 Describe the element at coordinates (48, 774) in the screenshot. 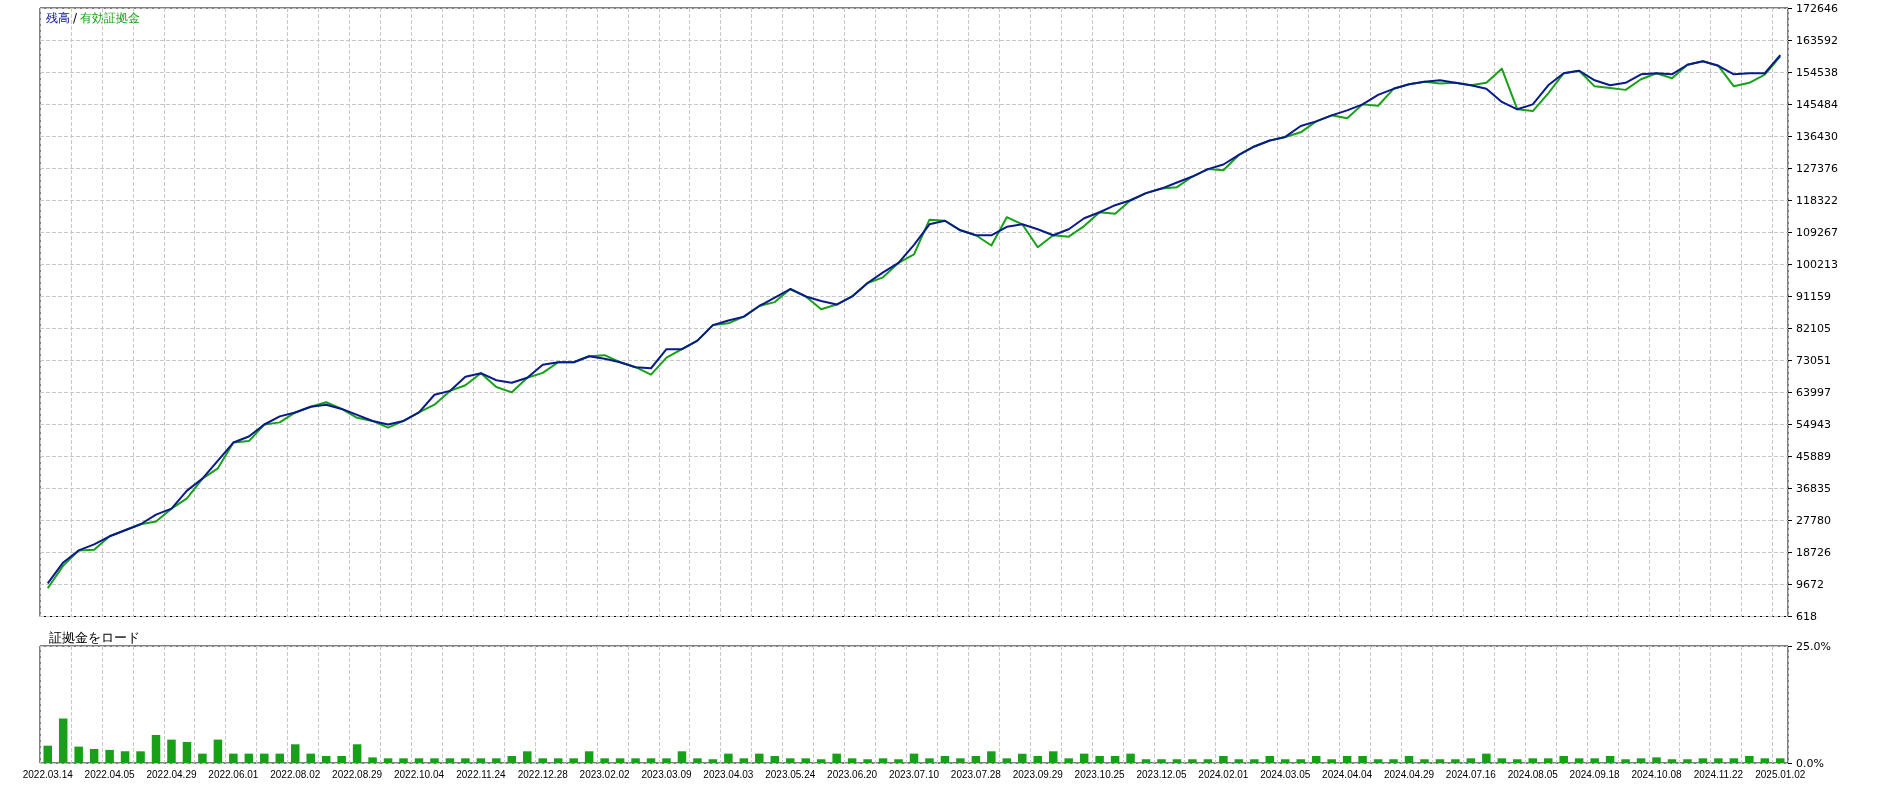

I see `x-tick-label: 2022.03.14` at that location.